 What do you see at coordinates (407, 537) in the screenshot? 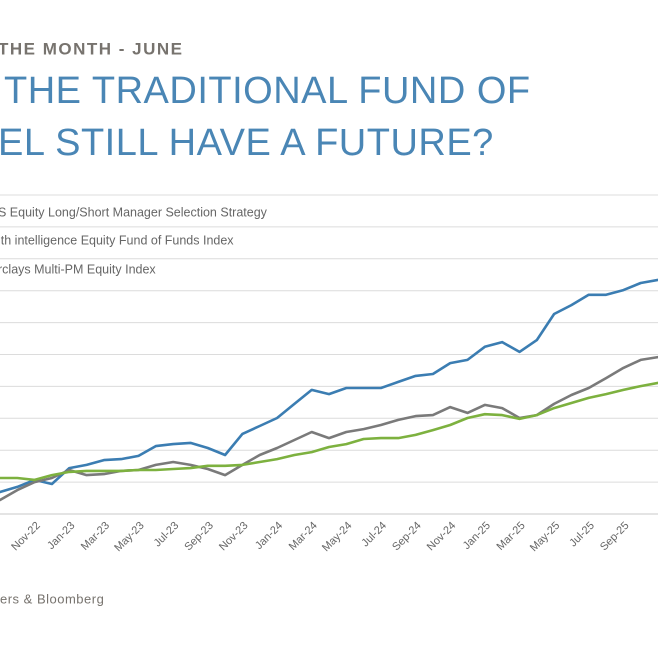
I see `x-tick-label: Sep-24` at bounding box center [407, 537].